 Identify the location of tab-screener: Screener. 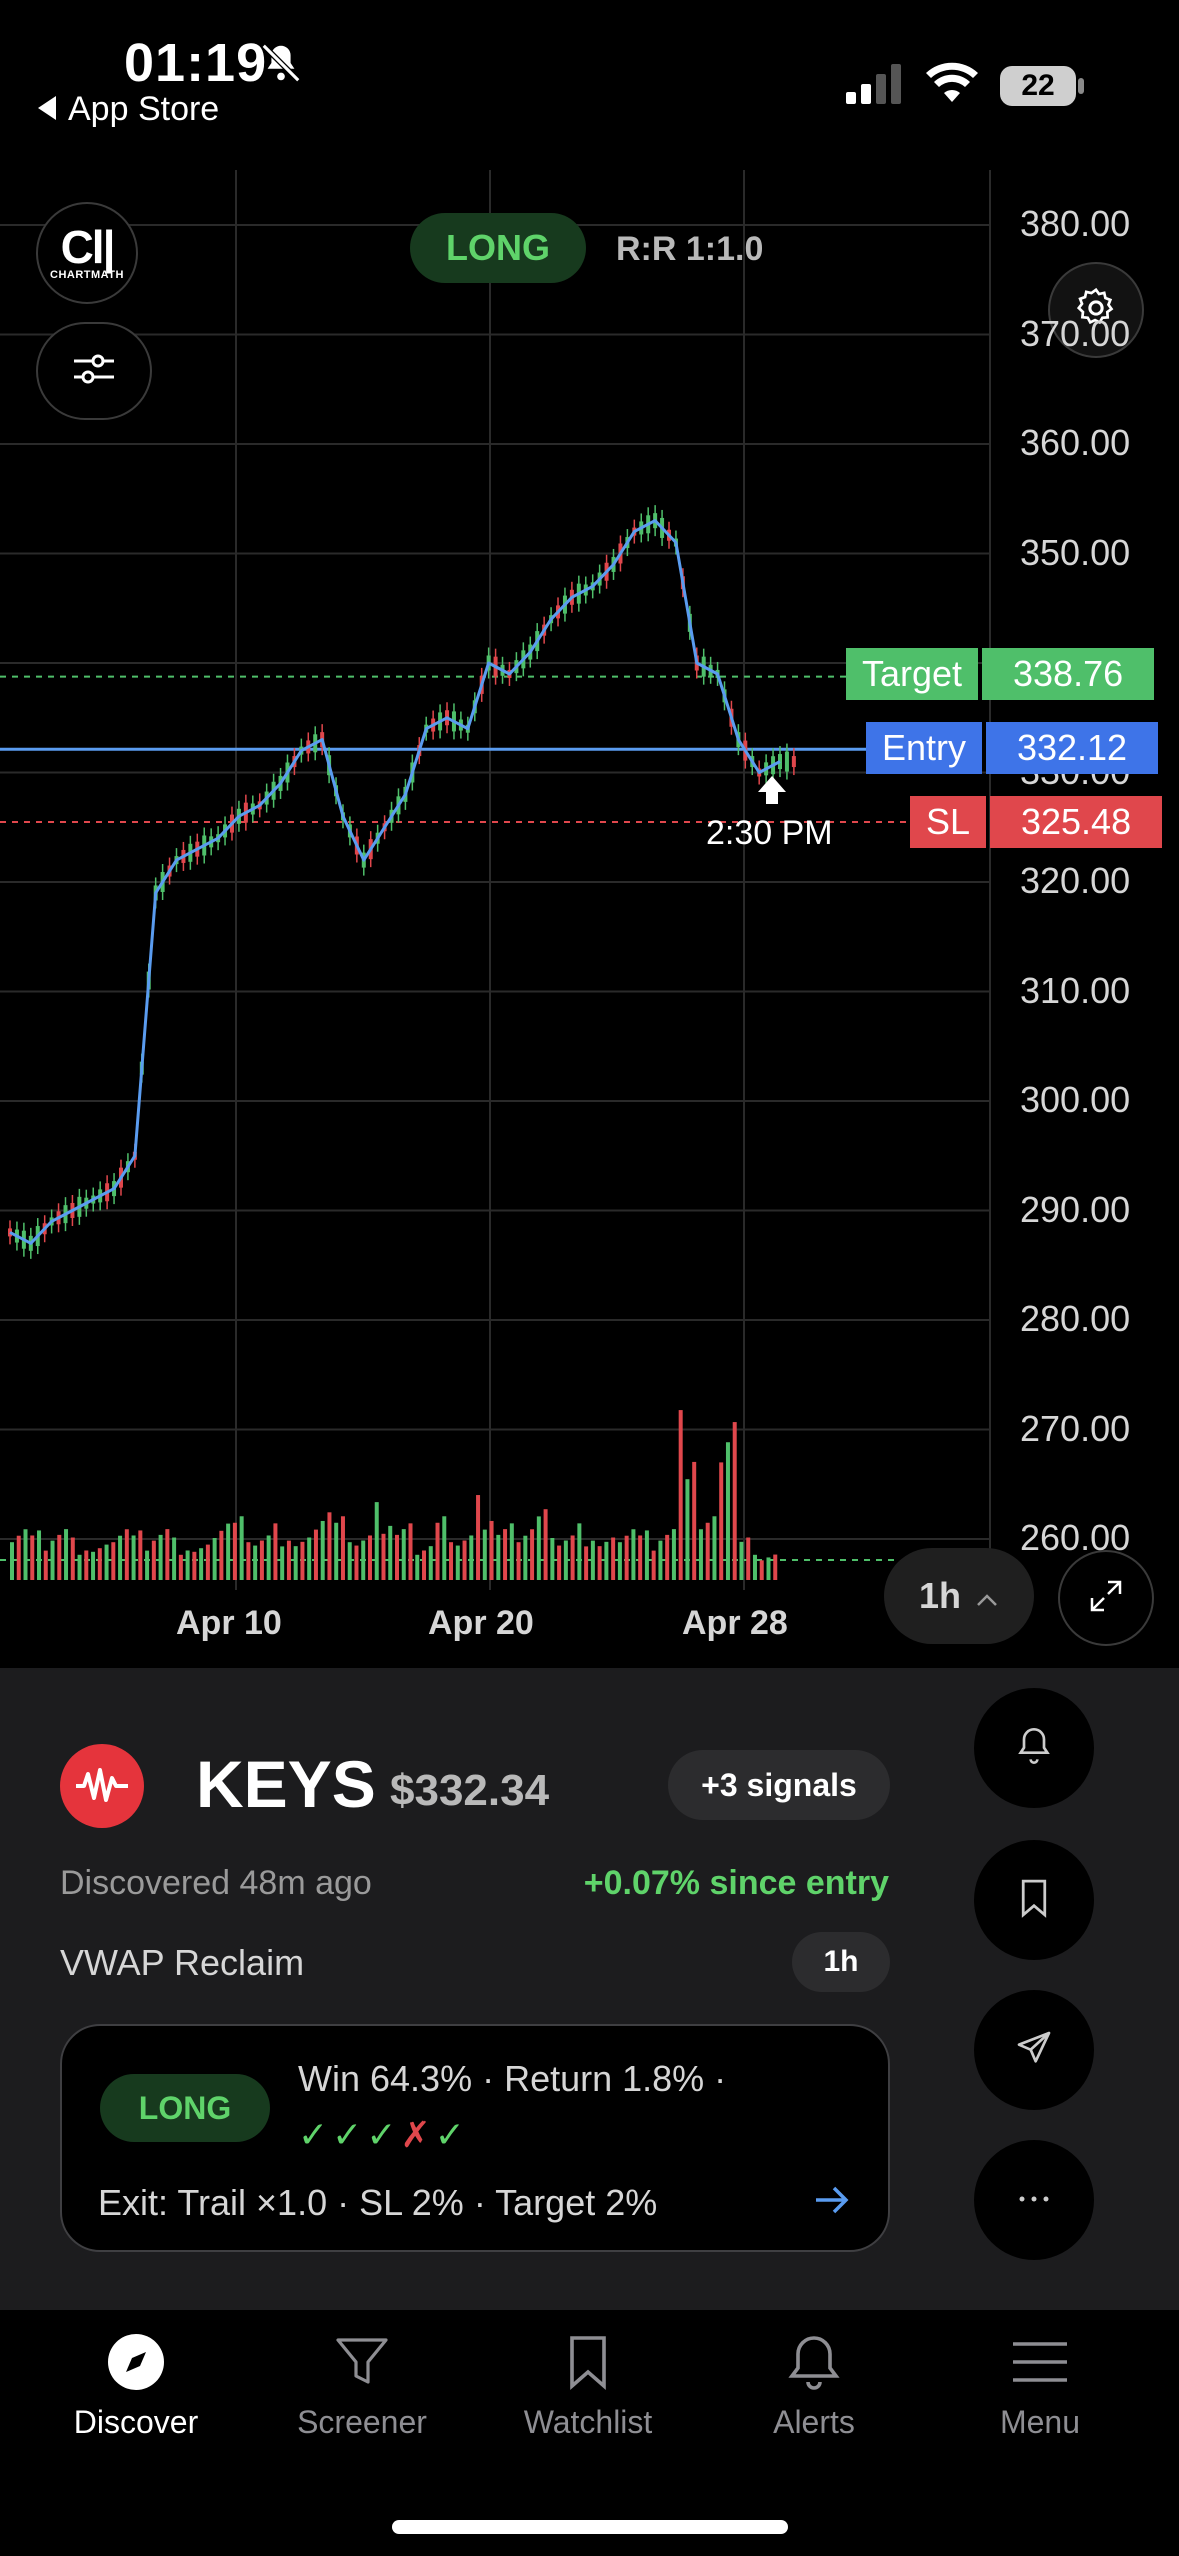
(362, 2389).